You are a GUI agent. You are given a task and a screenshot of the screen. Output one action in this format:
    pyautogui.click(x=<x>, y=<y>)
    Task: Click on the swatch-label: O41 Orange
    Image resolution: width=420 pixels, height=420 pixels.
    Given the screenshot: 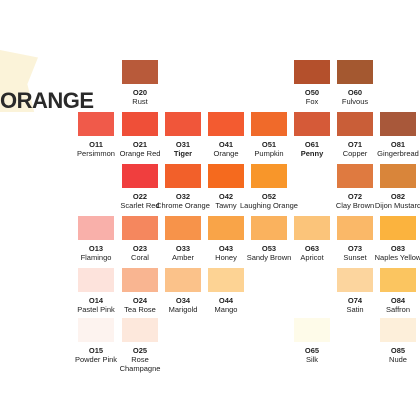 What is the action you would take?
    pyautogui.click(x=226, y=149)
    